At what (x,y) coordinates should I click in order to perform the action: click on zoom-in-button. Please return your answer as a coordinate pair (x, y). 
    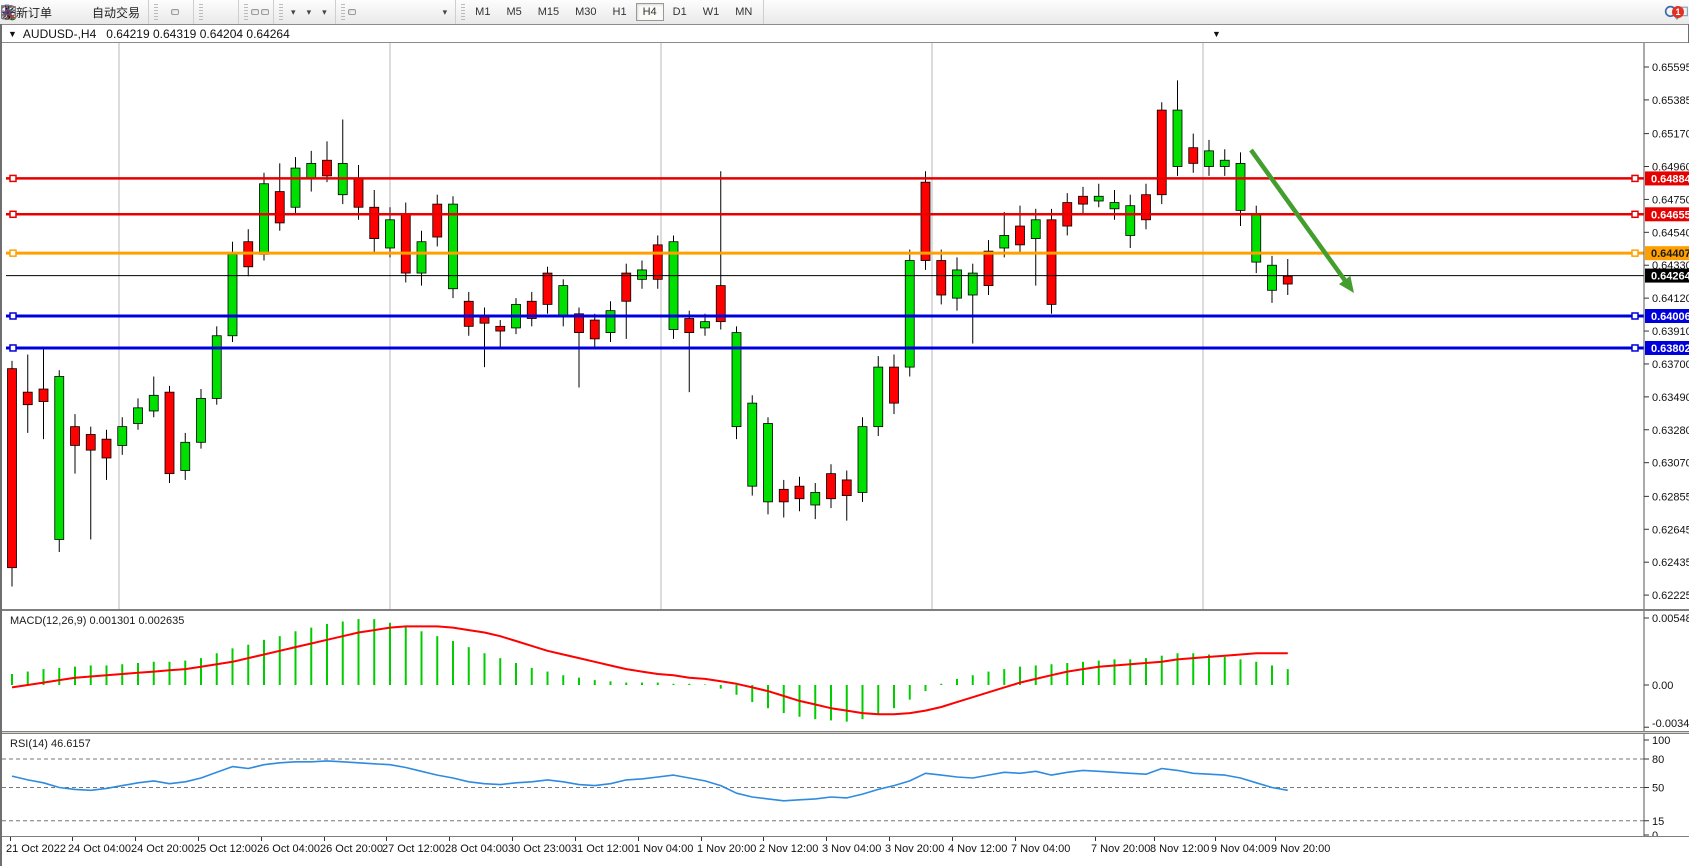
    Looking at the image, I should click on (107, 12).